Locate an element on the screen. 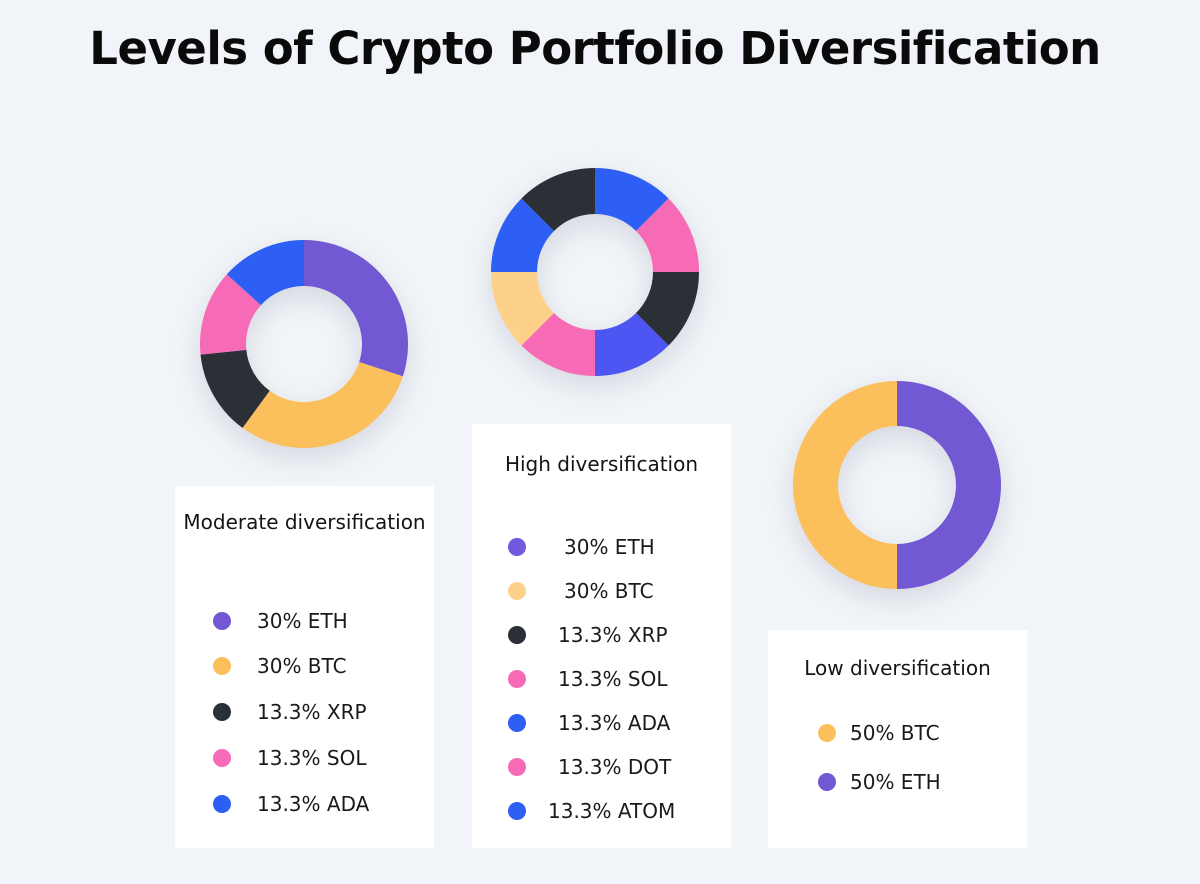 This screenshot has width=1200, height=884. legend-label: 13.3% ATOM is located at coordinates (612, 811).